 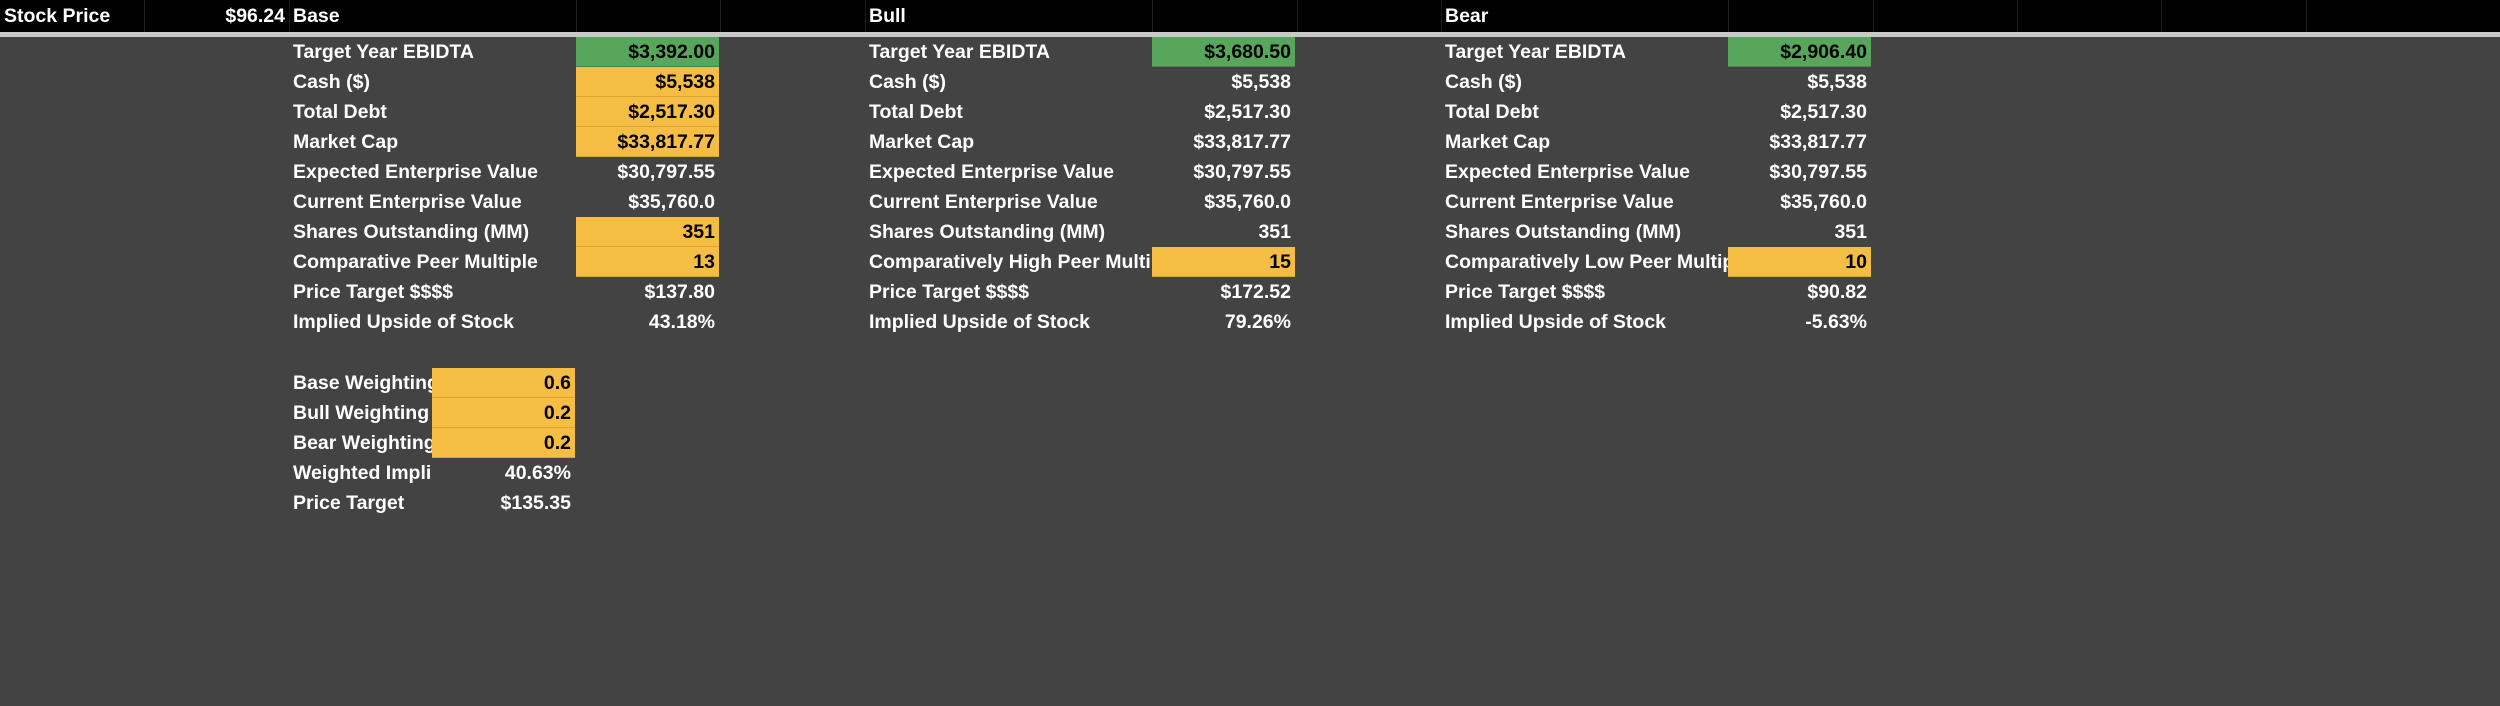 What do you see at coordinates (537, 473) in the screenshot?
I see `weighting-value: 40.63%` at bounding box center [537, 473].